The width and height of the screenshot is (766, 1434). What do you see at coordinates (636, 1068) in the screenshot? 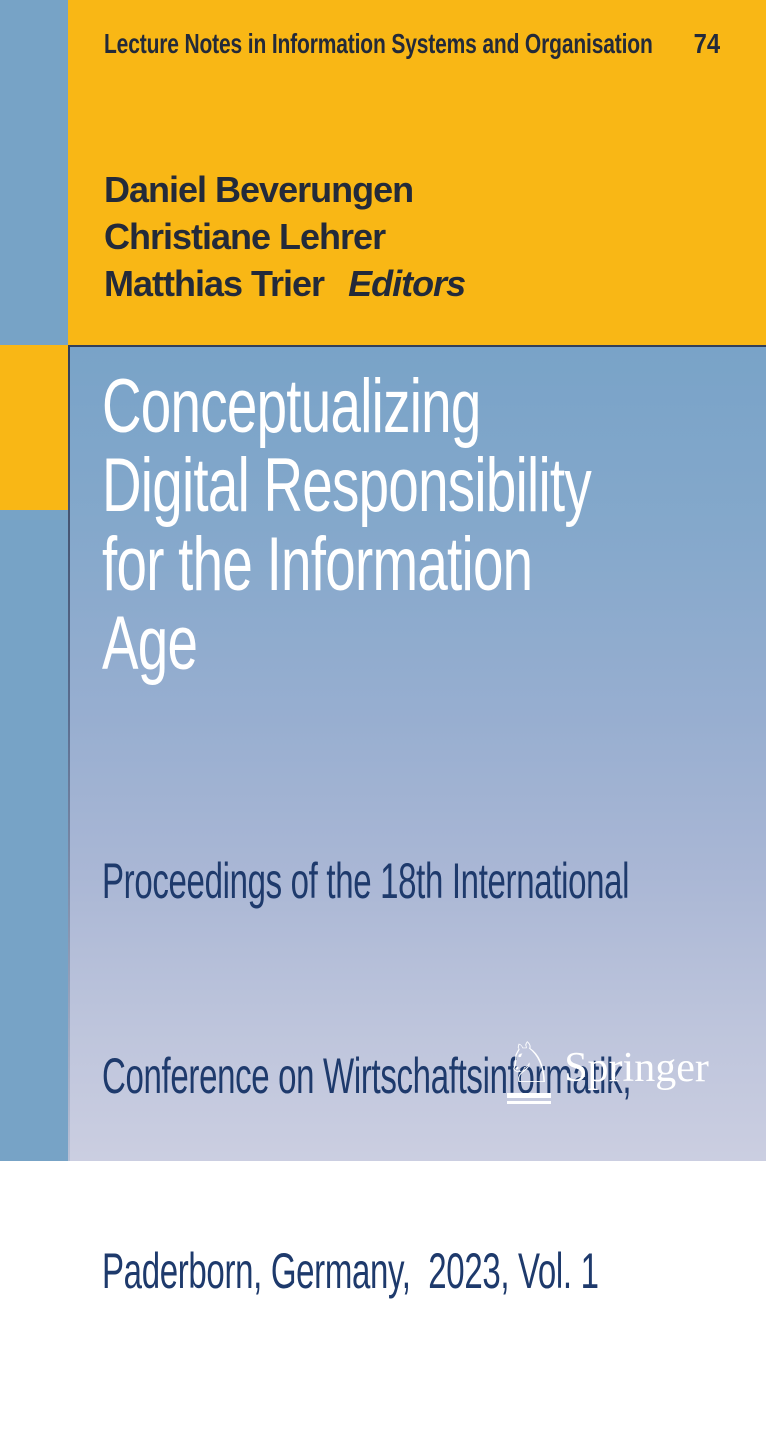
I see `publisher-name: Springer` at bounding box center [636, 1068].